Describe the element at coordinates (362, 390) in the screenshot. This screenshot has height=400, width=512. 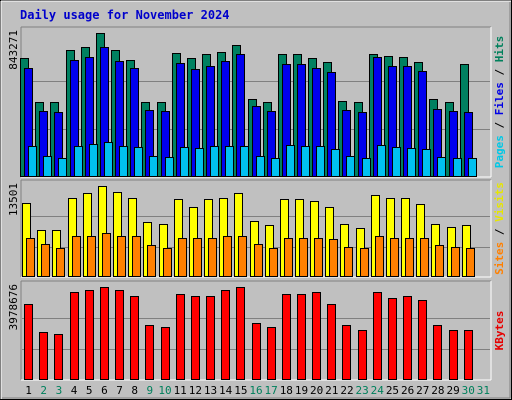
I see `x-tick-label-day-23: 23` at that location.